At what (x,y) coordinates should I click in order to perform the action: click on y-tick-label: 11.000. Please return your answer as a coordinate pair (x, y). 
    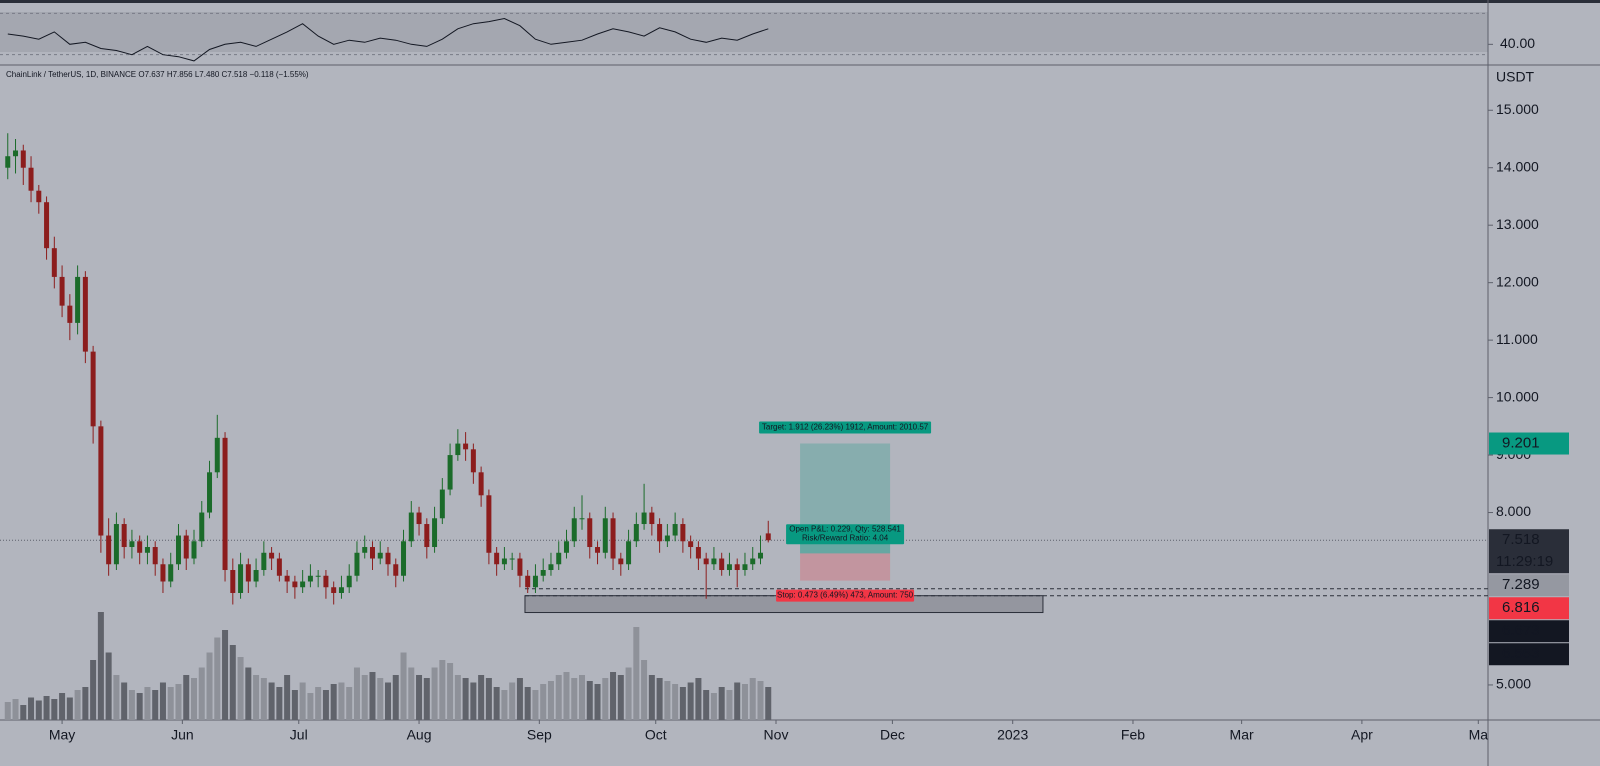
    Looking at the image, I should click on (1517, 339).